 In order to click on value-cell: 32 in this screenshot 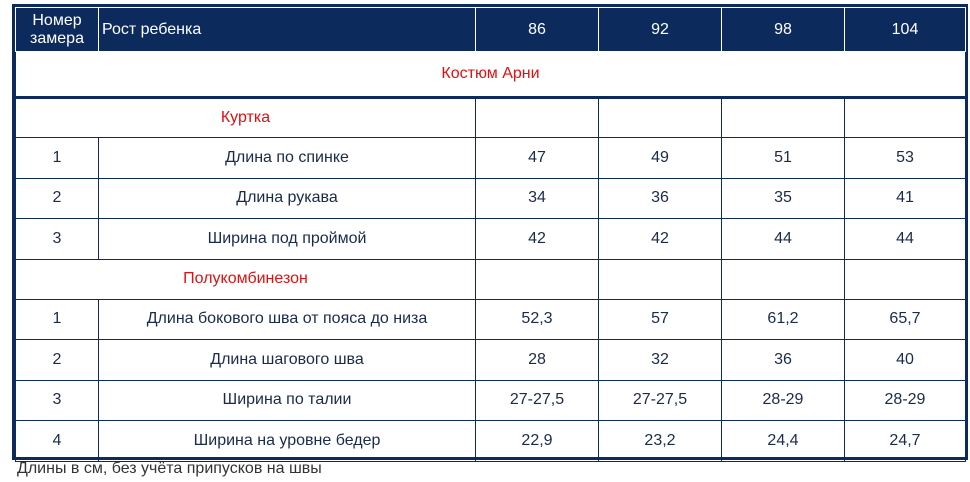, I will do `click(660, 360)`.